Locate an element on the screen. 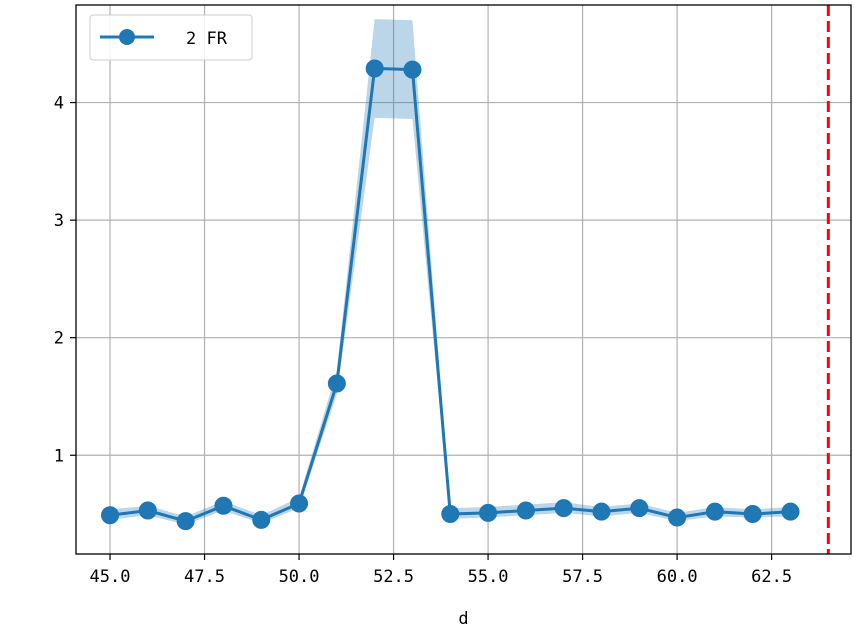  x-tick-label: 60.0 is located at coordinates (677, 577).